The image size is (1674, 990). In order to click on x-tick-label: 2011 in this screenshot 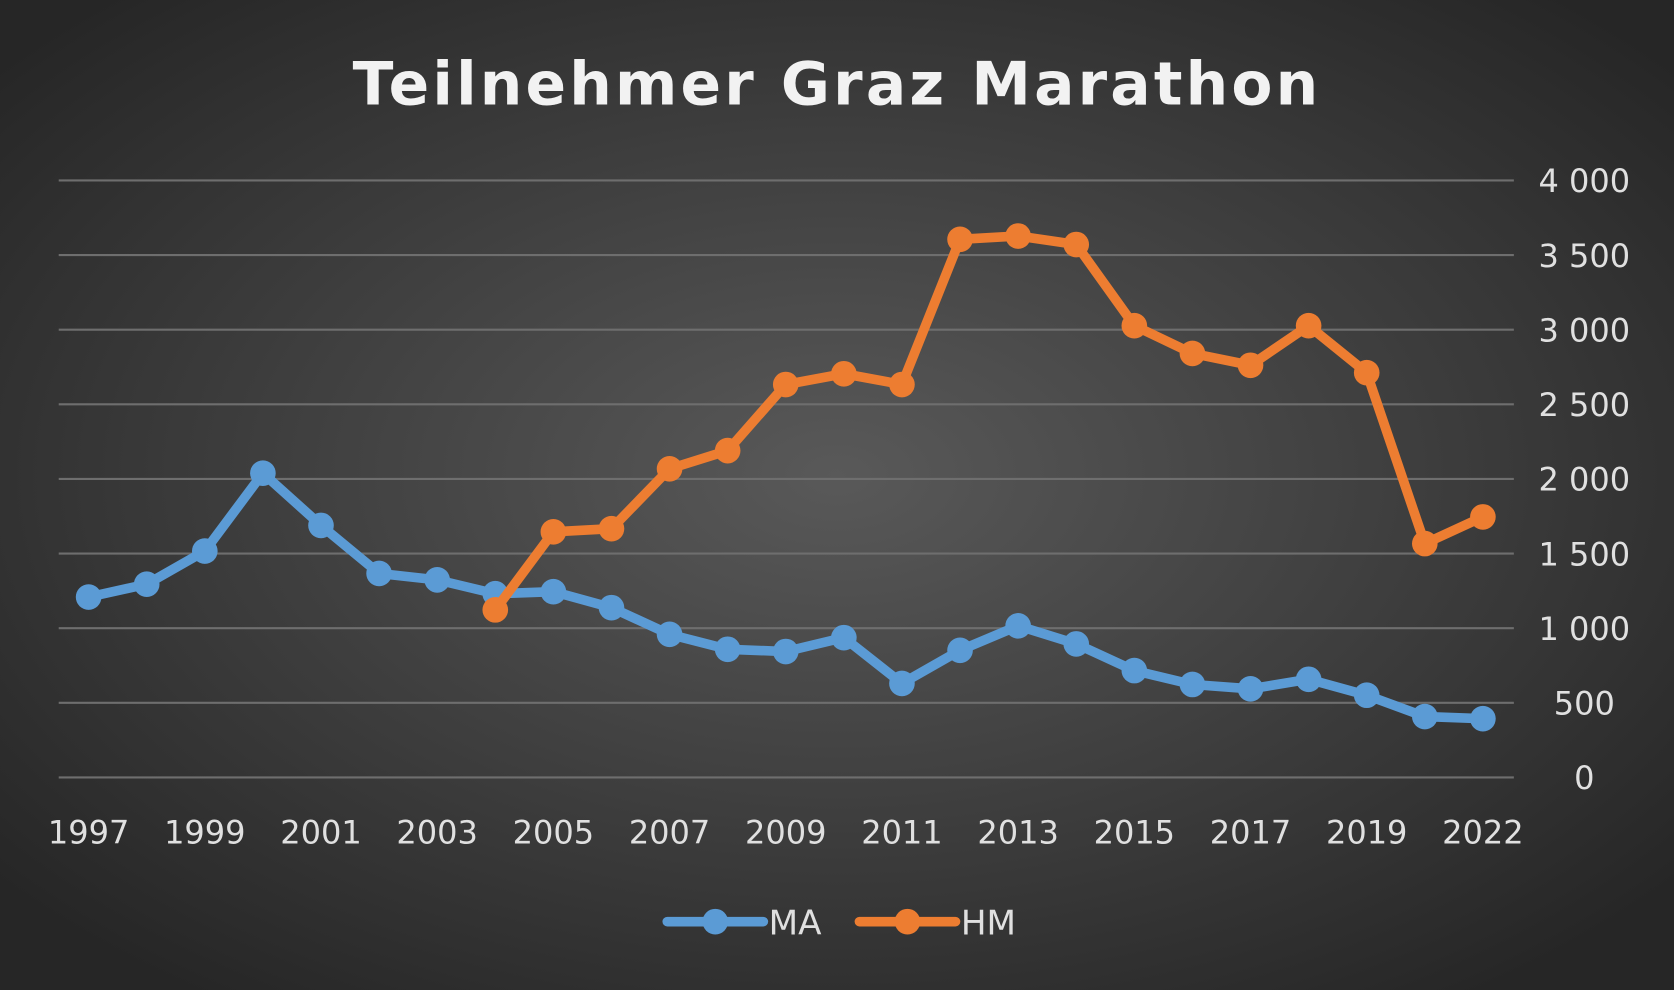, I will do `click(901, 833)`.